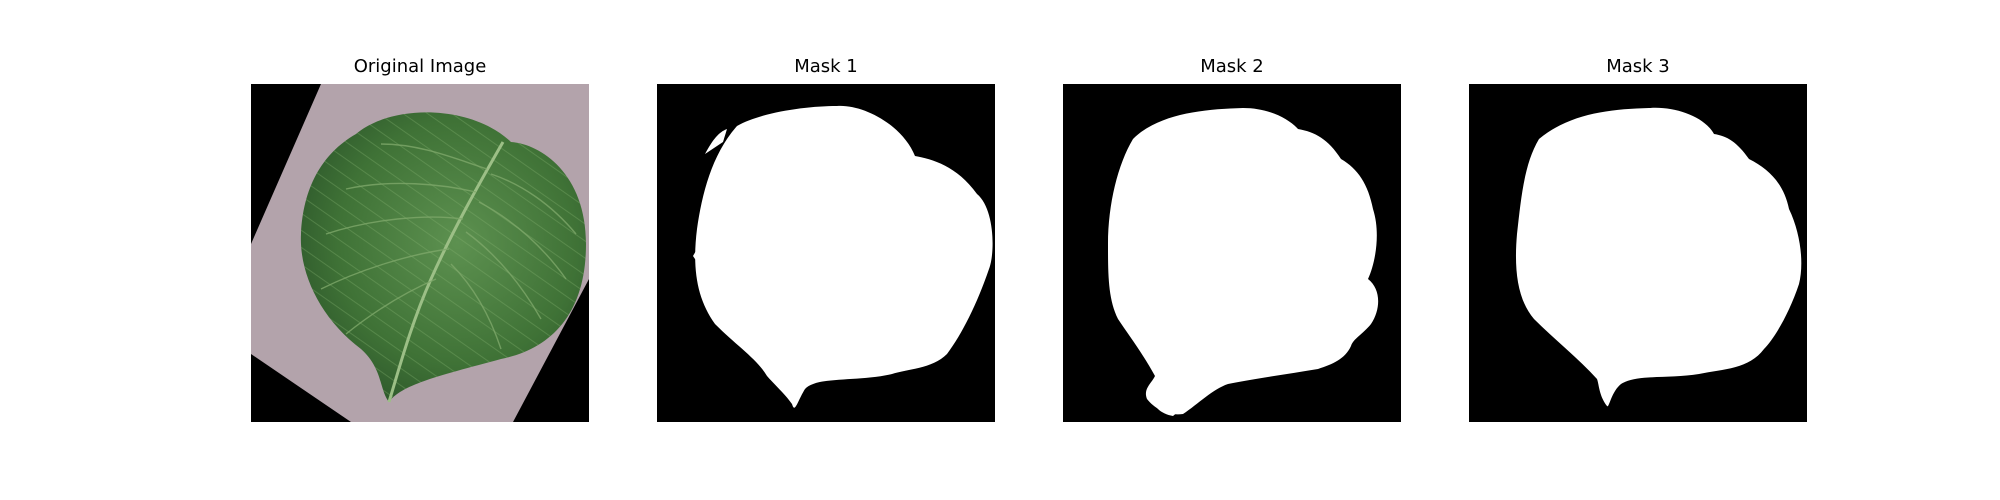 Image resolution: width=2000 pixels, height=500 pixels. I want to click on original-leaf-photo, so click(420, 253).